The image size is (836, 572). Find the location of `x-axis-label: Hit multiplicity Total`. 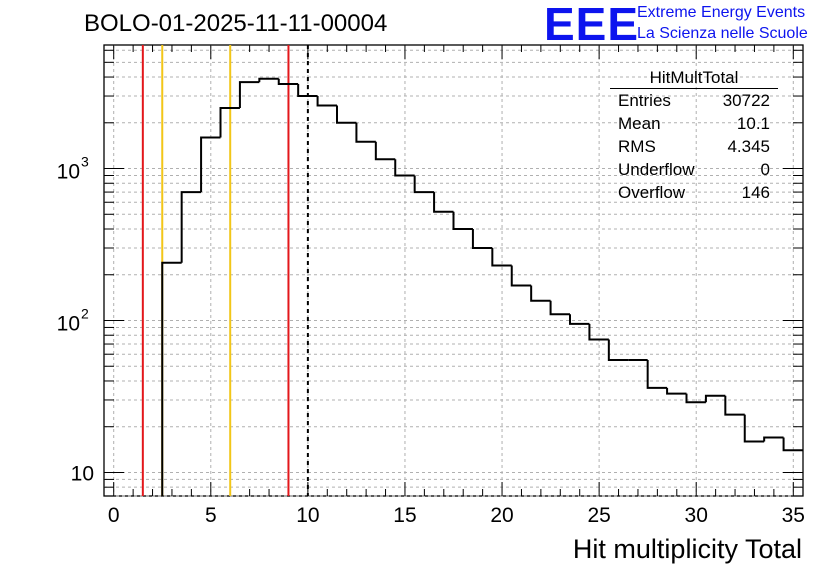

x-axis-label: Hit multiplicity Total is located at coordinates (687, 549).